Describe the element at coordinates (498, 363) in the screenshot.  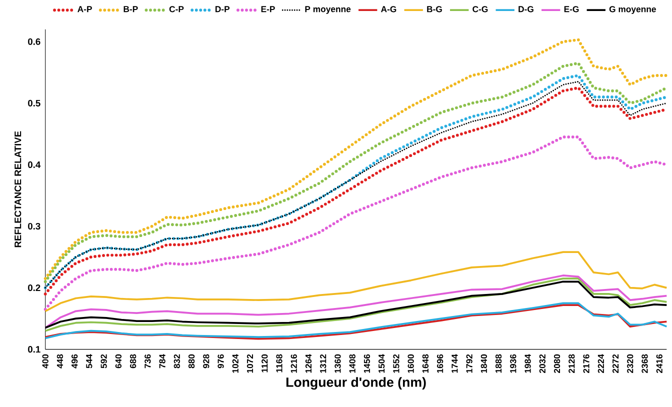
I see `x-tick-label: 1888` at that location.